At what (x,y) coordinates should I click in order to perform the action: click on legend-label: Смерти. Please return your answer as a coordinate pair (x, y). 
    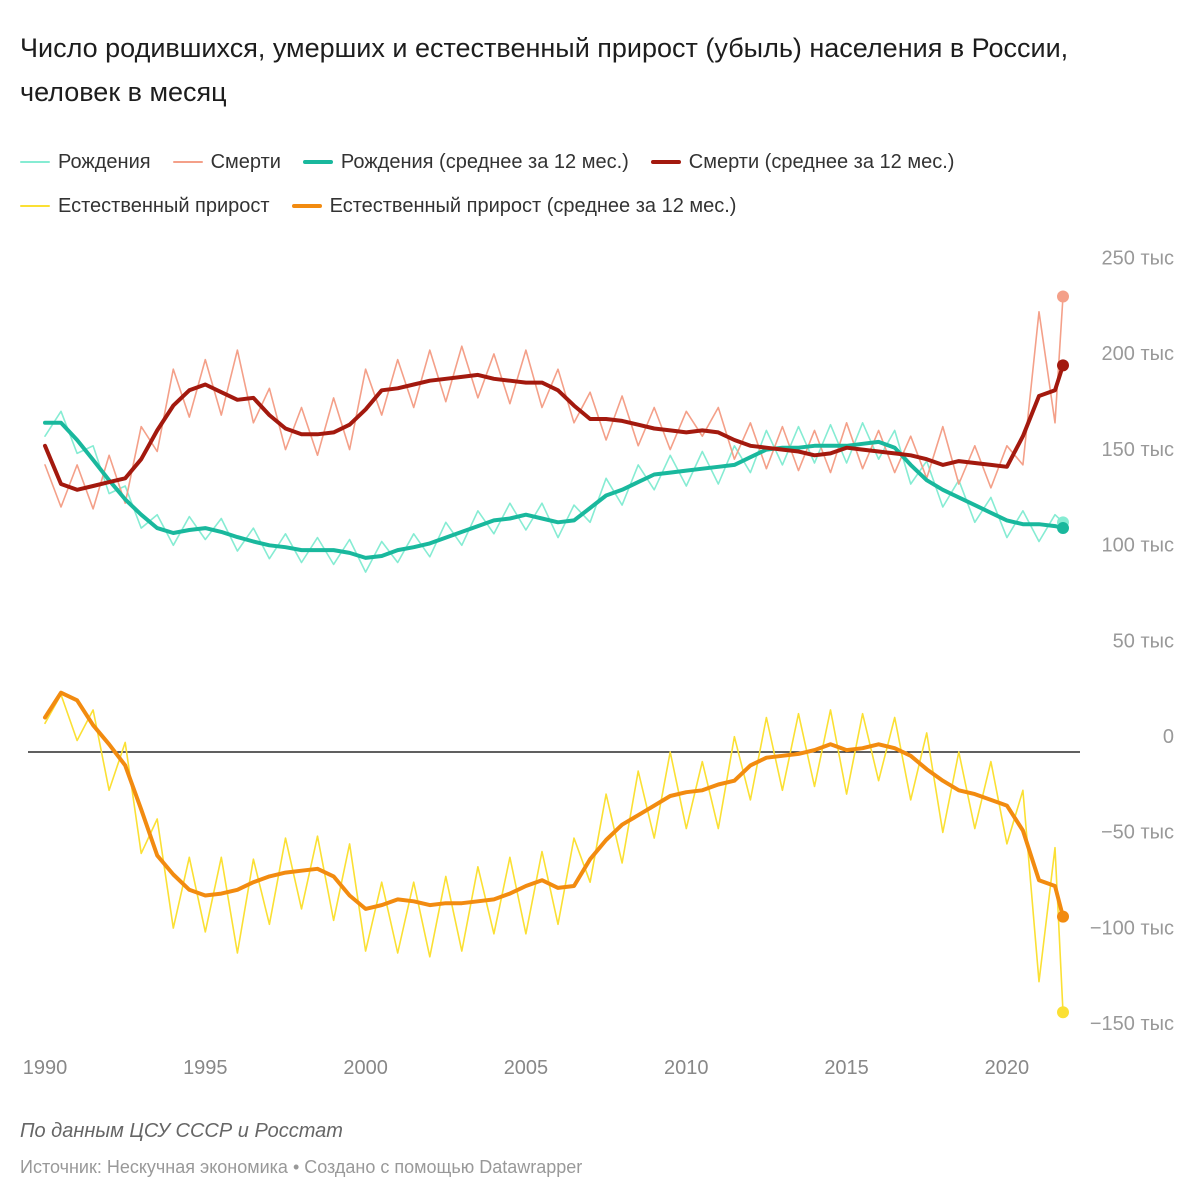
    Looking at the image, I should click on (245, 161).